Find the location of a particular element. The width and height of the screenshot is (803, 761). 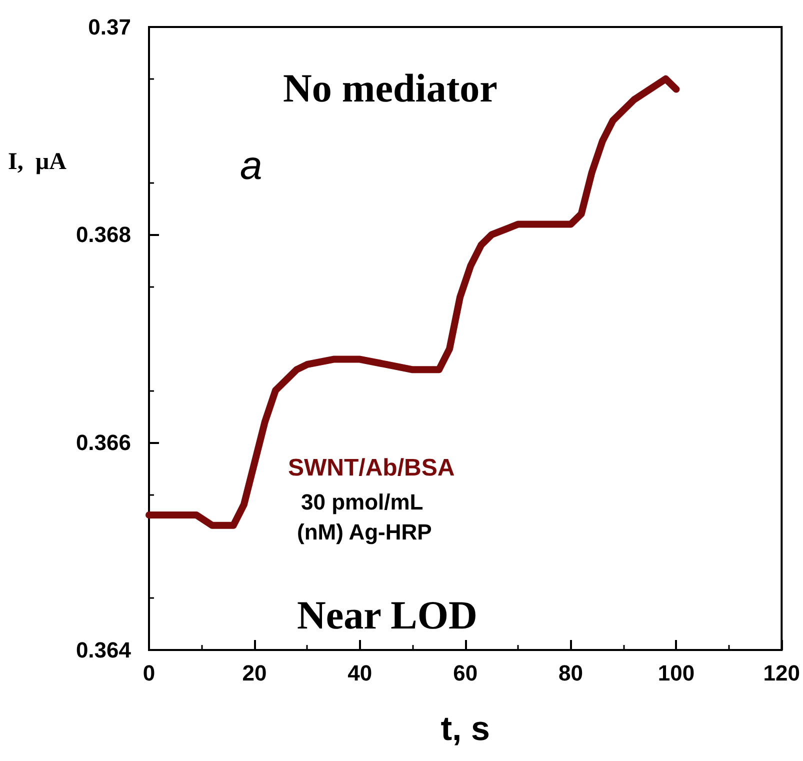

y-tick-label: 0.37 is located at coordinates (109, 27).